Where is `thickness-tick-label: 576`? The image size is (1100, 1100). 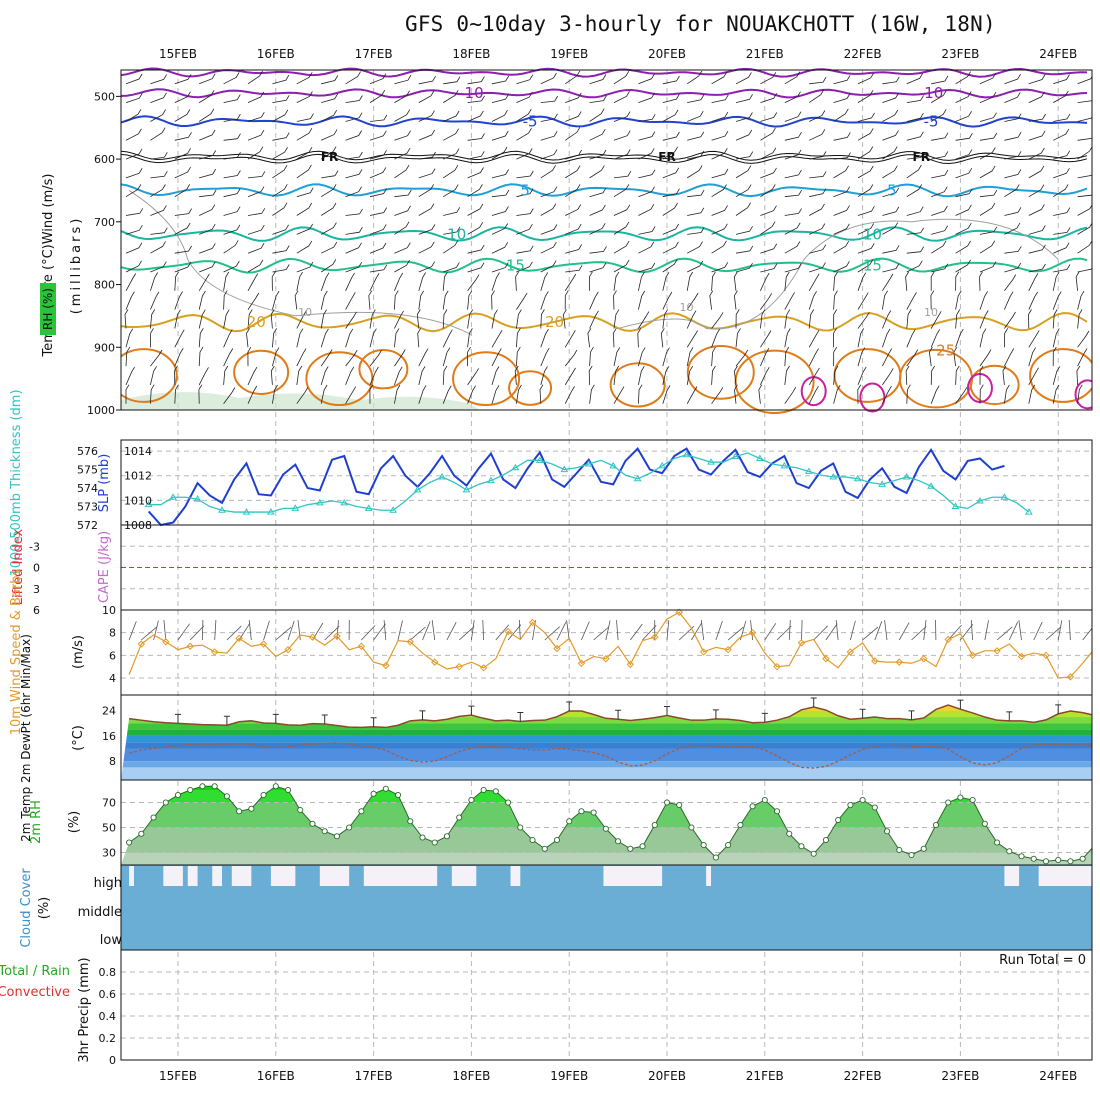
thickness-tick-label: 576 is located at coordinates (87, 451).